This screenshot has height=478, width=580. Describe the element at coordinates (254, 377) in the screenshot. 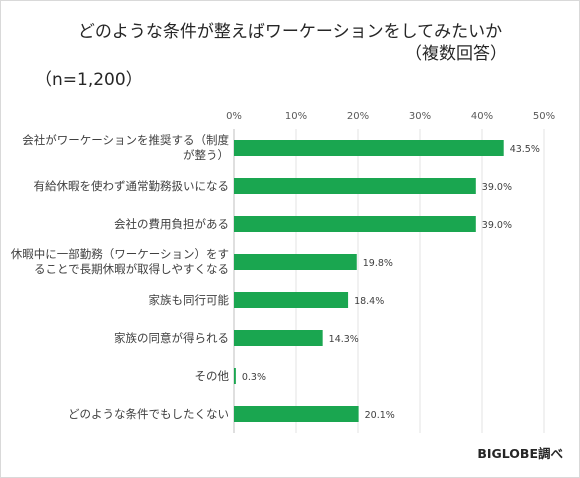

I see `value-label: 0.3%` at that location.